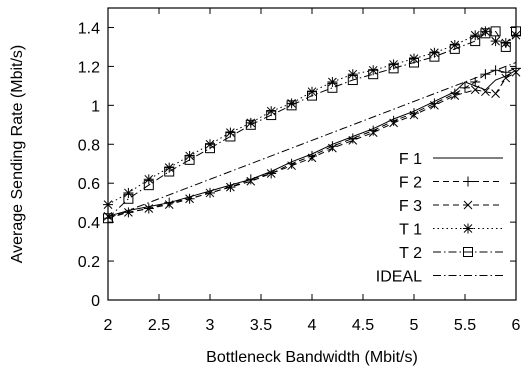 This screenshot has width=527, height=375. Describe the element at coordinates (17, 154) in the screenshot. I see `y-axis-label: Average Sending Rate (Mbit/s)` at that location.